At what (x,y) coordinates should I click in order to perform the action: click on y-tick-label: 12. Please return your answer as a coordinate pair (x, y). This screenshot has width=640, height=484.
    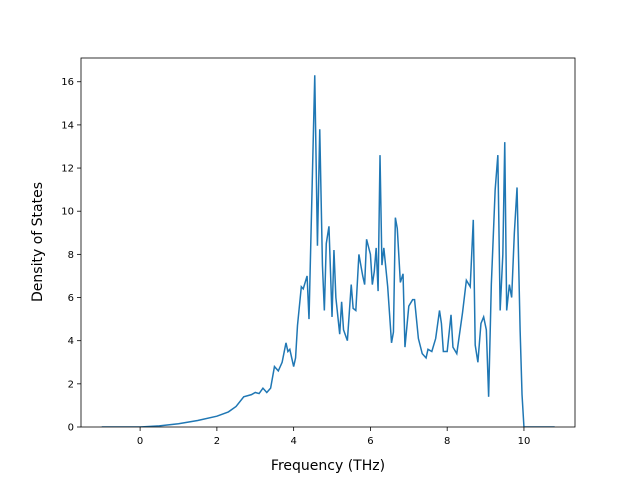
    Looking at the image, I should click on (67, 169).